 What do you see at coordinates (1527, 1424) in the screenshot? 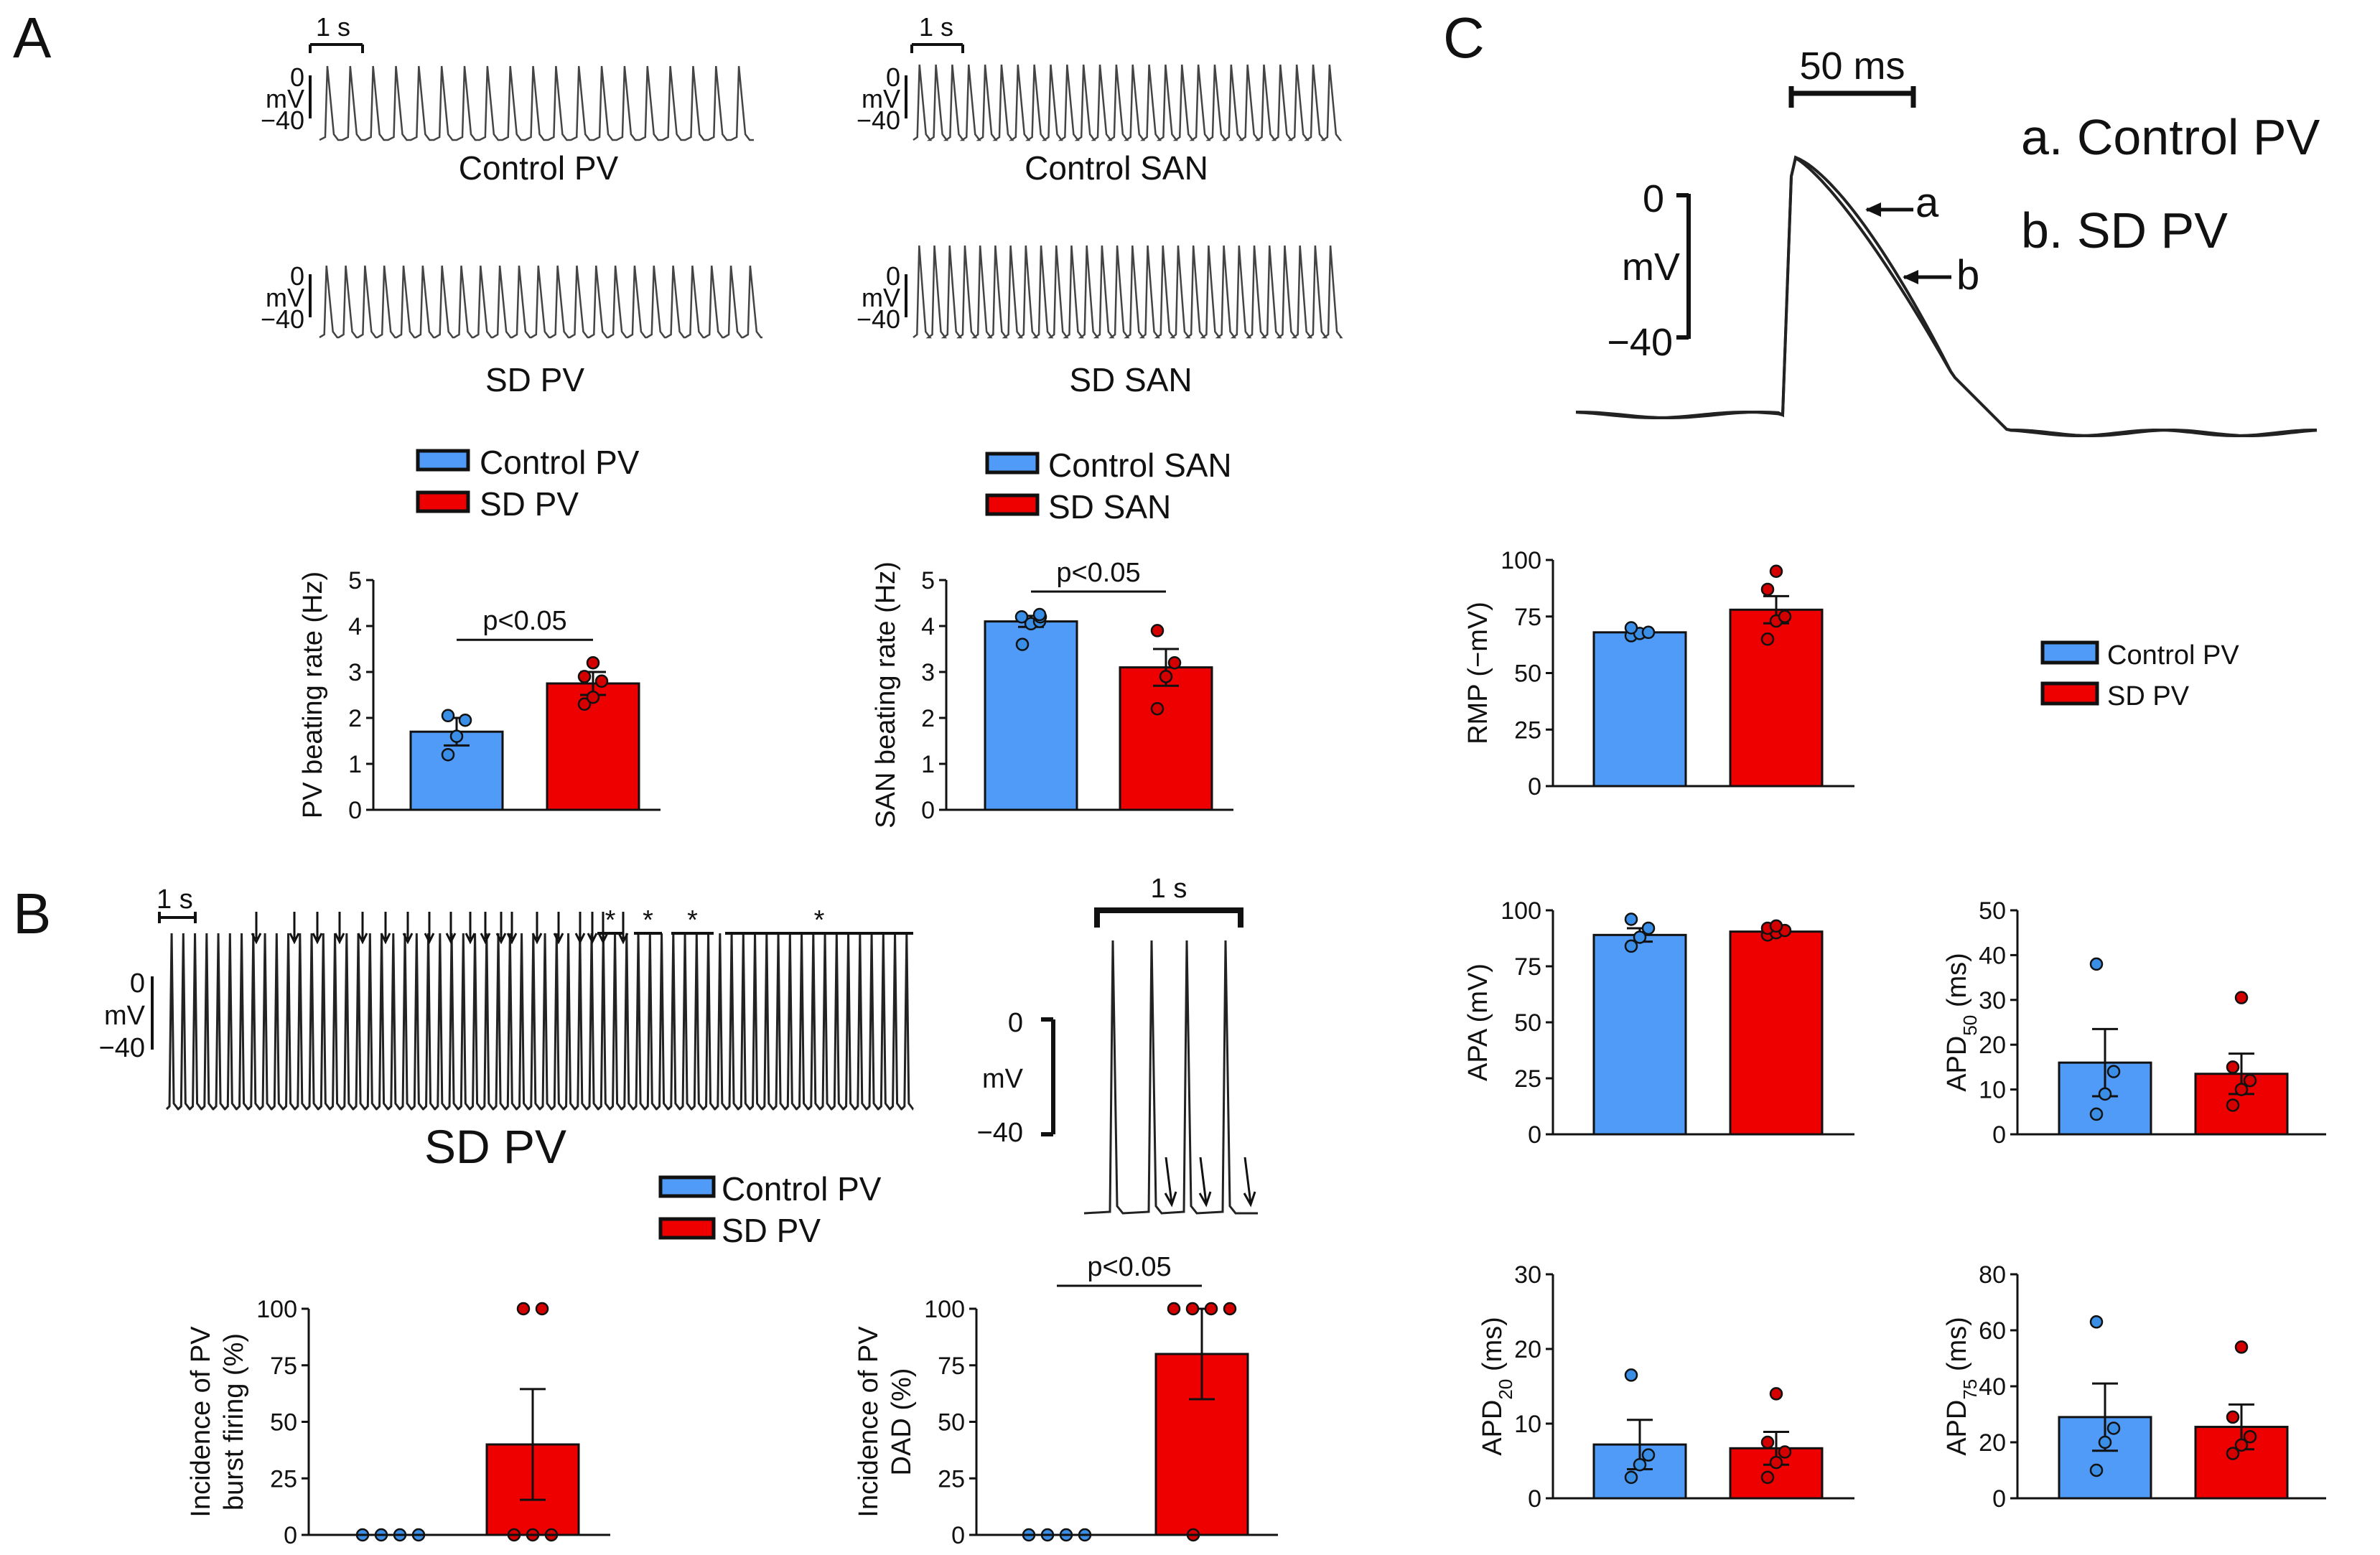
I see `y-tick-label: 10` at bounding box center [1527, 1424].